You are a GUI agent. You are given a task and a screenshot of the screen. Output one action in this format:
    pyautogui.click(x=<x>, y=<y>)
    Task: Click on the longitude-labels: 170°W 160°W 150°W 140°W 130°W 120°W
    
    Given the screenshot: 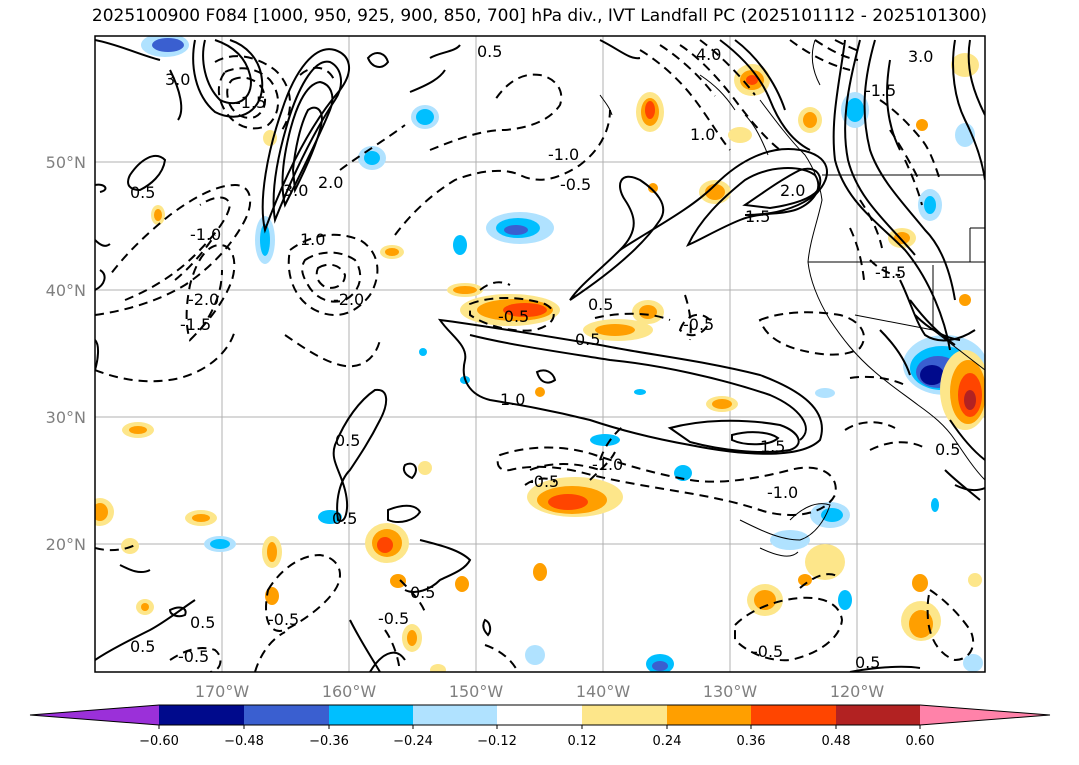 What is the action you would take?
    pyautogui.click(x=540, y=691)
    